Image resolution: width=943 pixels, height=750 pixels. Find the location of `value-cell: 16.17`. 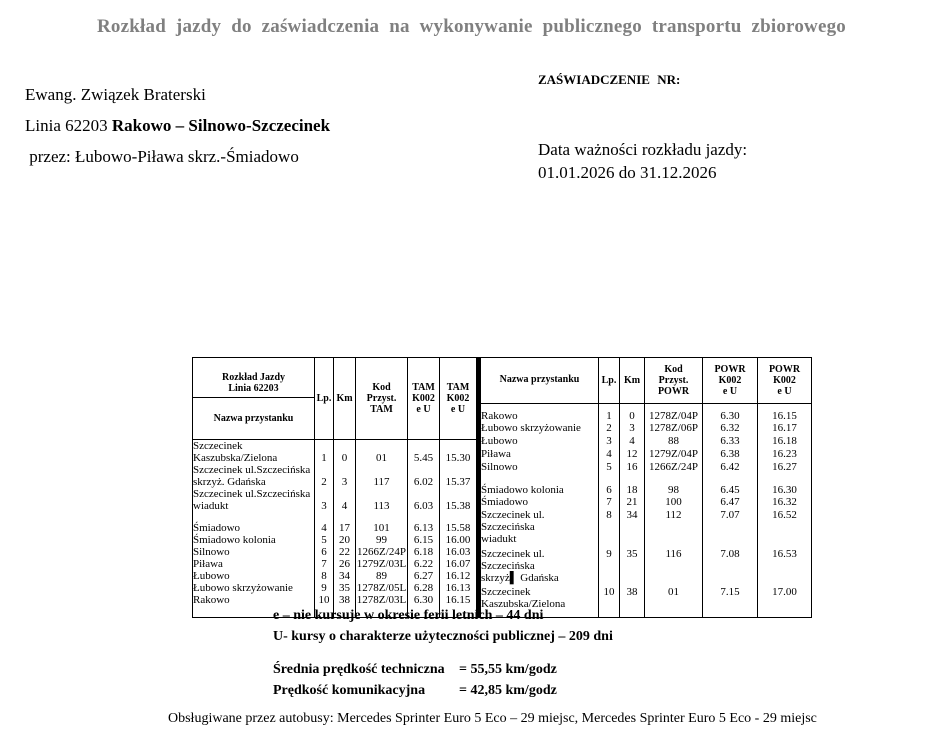

value-cell: 16.17 is located at coordinates (784, 429).